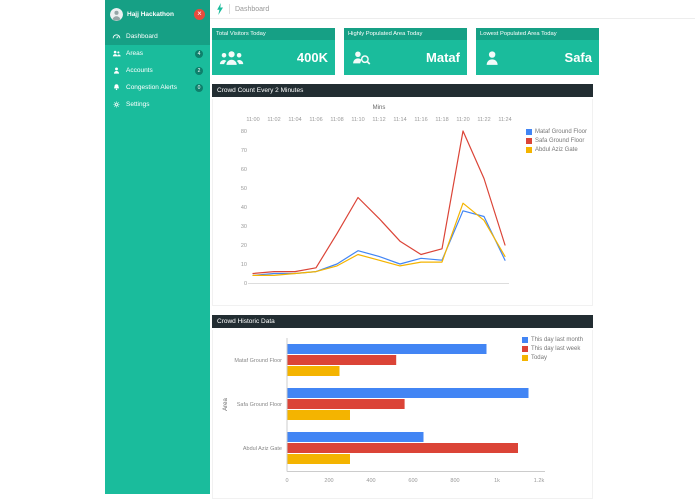 Image resolution: width=695 pixels, height=499 pixels. I want to click on person-search-icon, so click(361, 58).